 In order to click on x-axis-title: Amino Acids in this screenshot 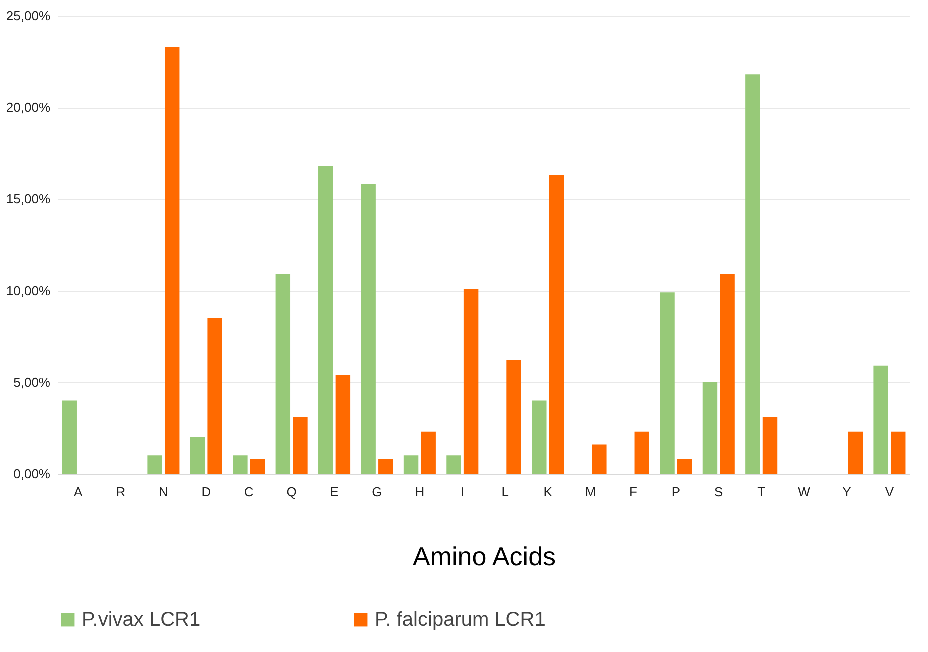, I will do `click(484, 557)`.